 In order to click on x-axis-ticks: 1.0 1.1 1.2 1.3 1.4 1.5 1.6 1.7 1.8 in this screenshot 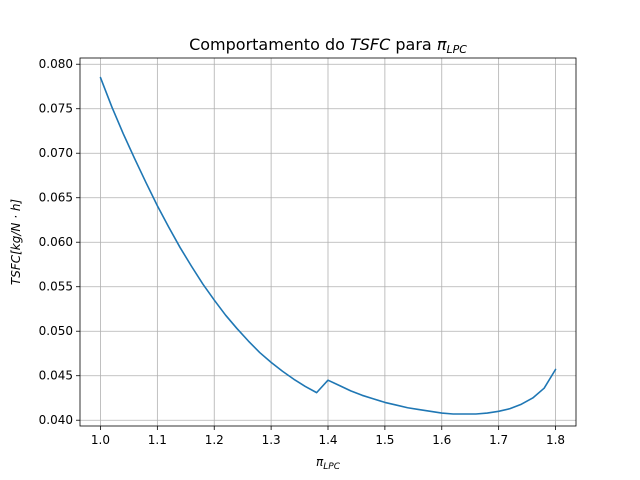, I will do `click(328, 436)`.